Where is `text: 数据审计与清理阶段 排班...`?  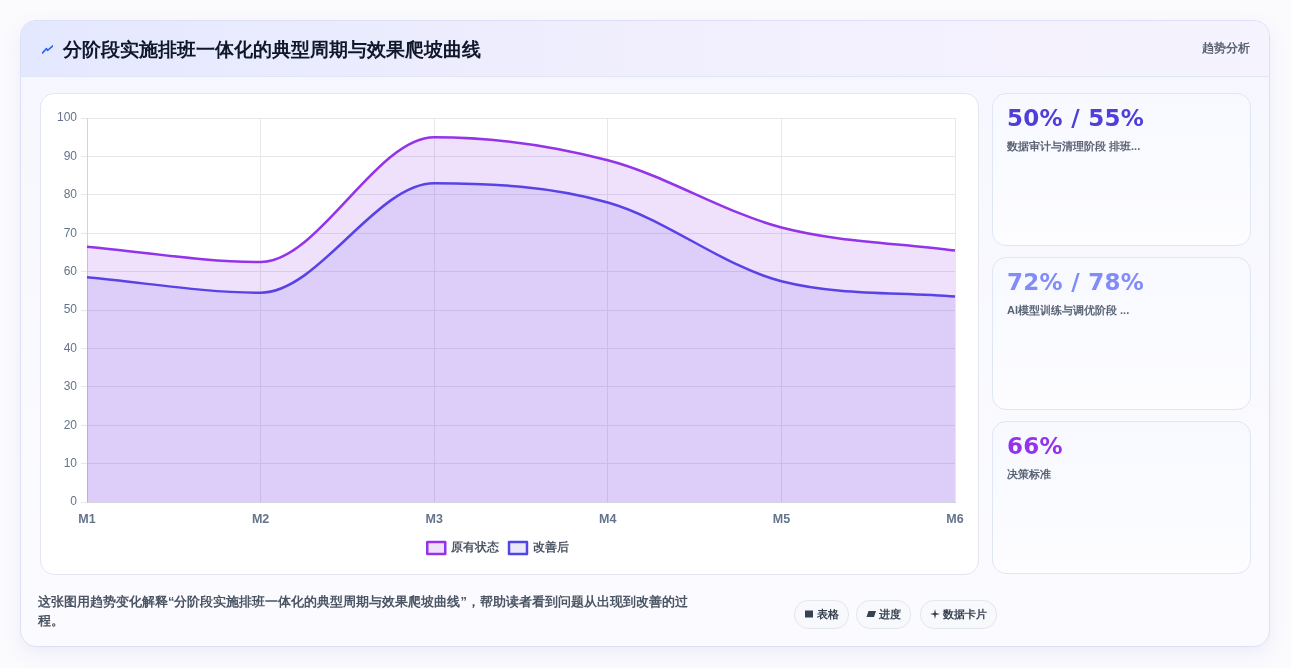
text: 数据审计与清理阶段 排班... is located at coordinates (1074, 146).